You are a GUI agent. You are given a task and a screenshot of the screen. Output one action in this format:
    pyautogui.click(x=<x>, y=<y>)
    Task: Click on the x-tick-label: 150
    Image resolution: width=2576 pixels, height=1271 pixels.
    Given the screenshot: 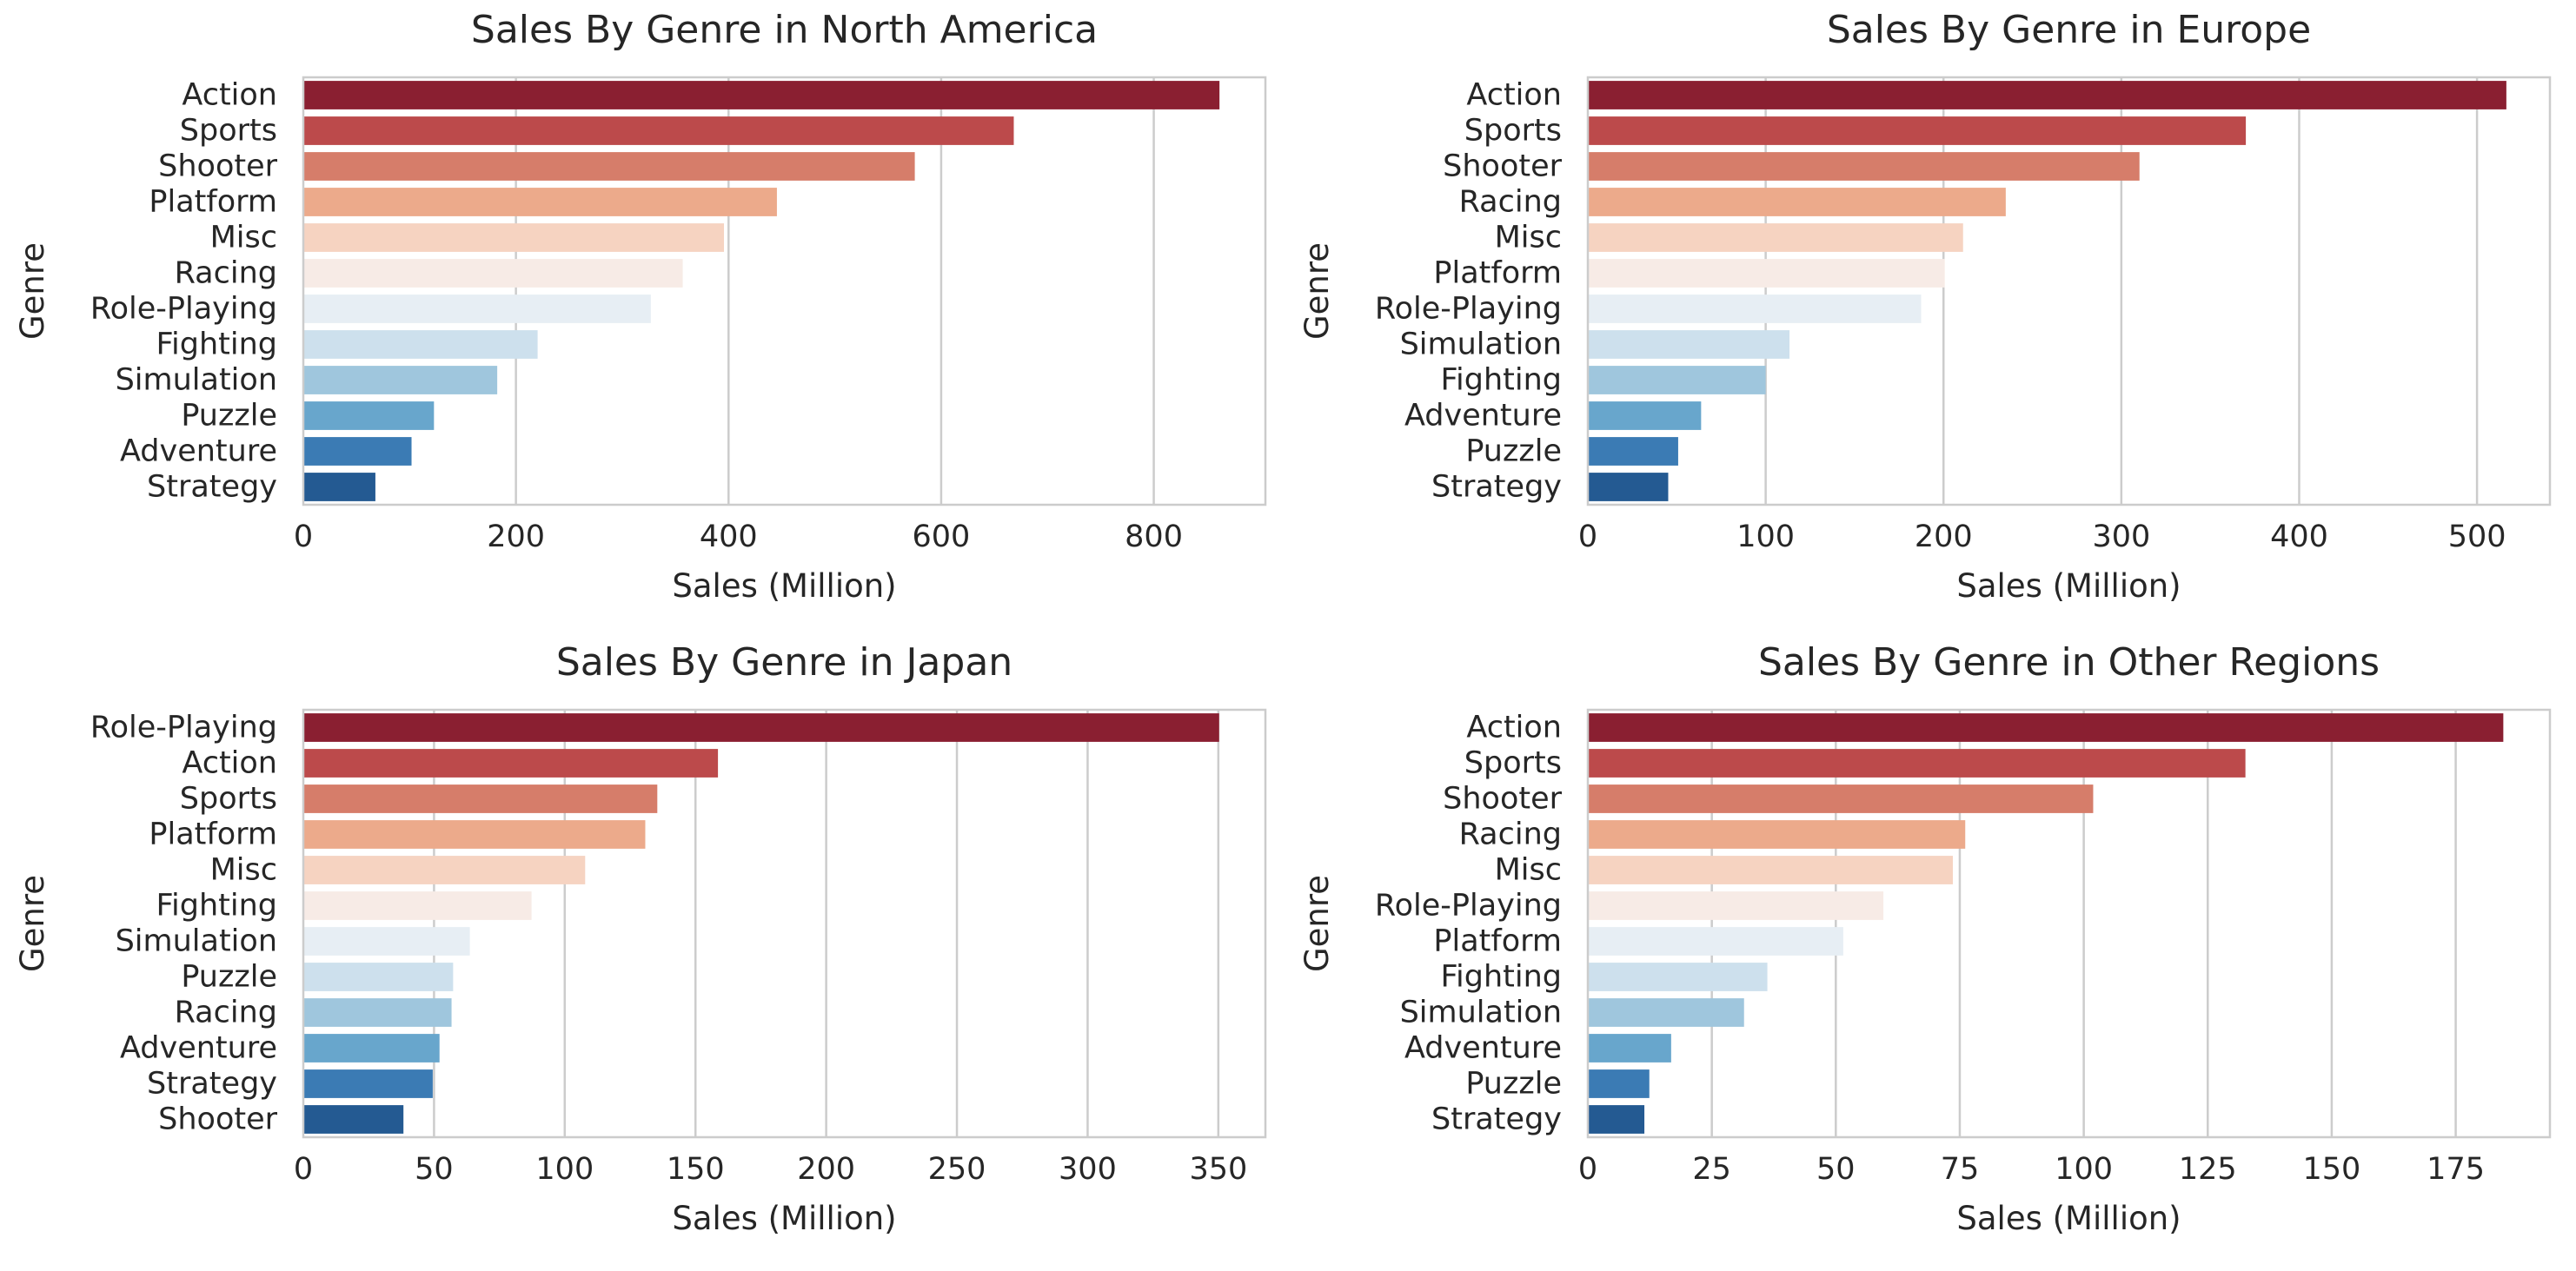 What is the action you would take?
    pyautogui.click(x=696, y=1169)
    